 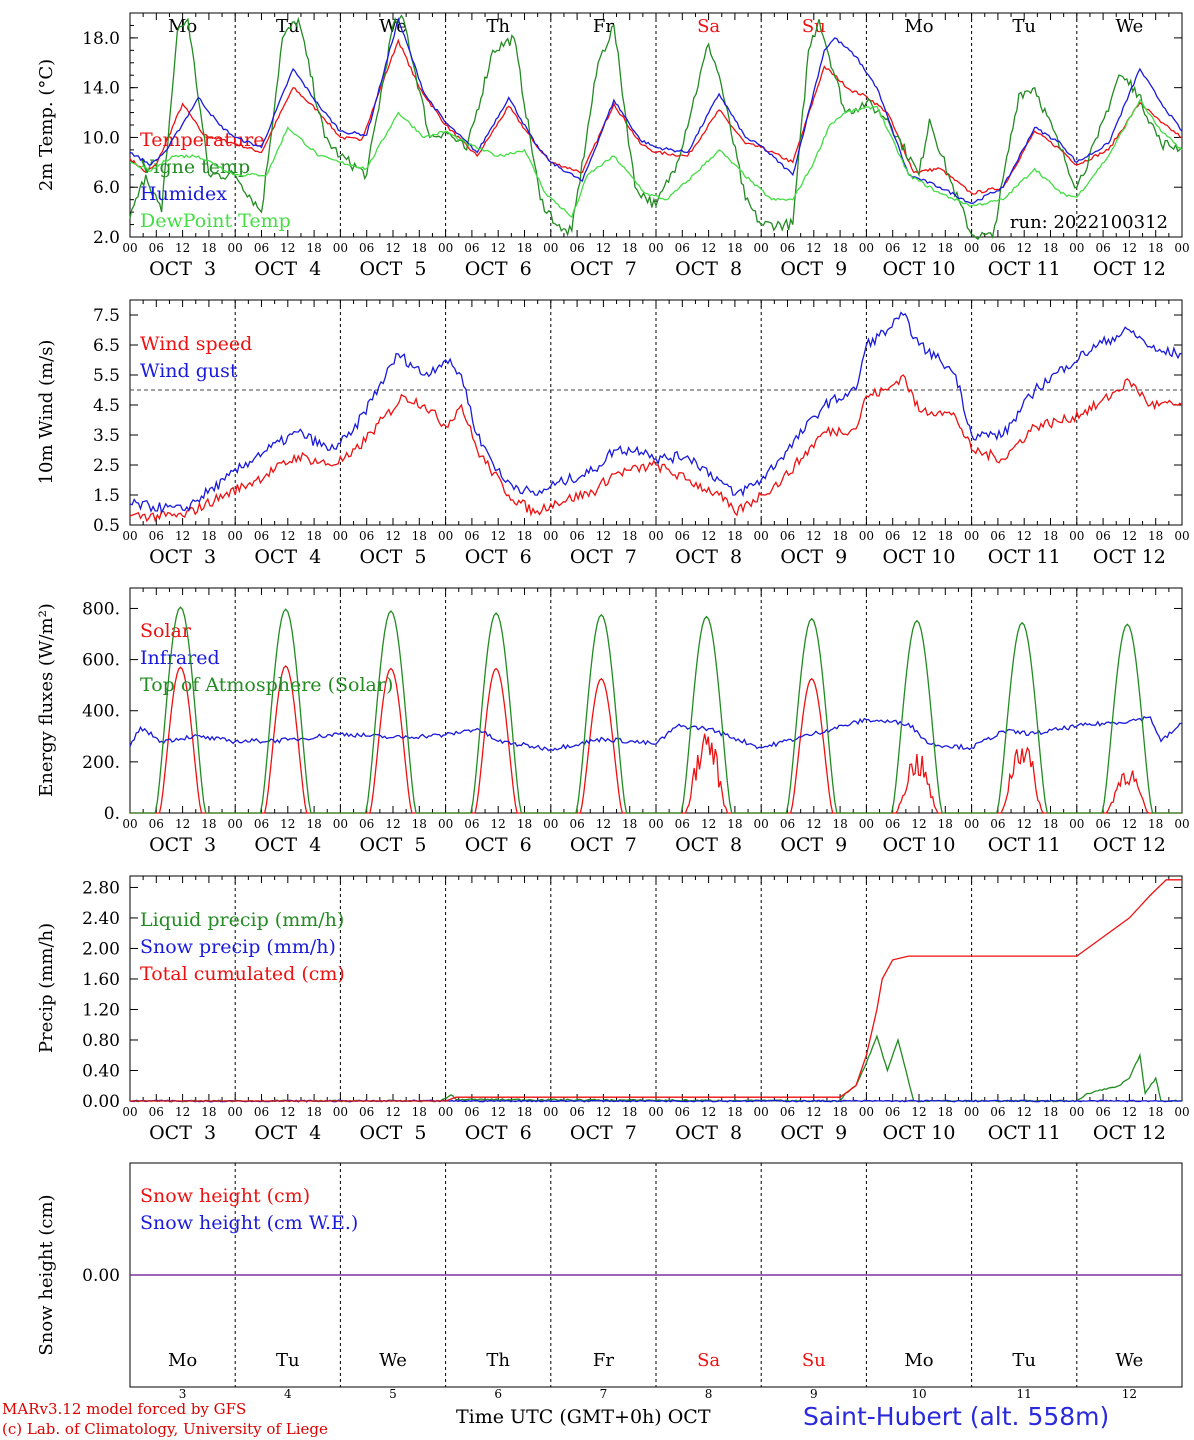 What do you see at coordinates (266, 685) in the screenshot?
I see `legend-entry: Top of Atmosphere (Solar)` at bounding box center [266, 685].